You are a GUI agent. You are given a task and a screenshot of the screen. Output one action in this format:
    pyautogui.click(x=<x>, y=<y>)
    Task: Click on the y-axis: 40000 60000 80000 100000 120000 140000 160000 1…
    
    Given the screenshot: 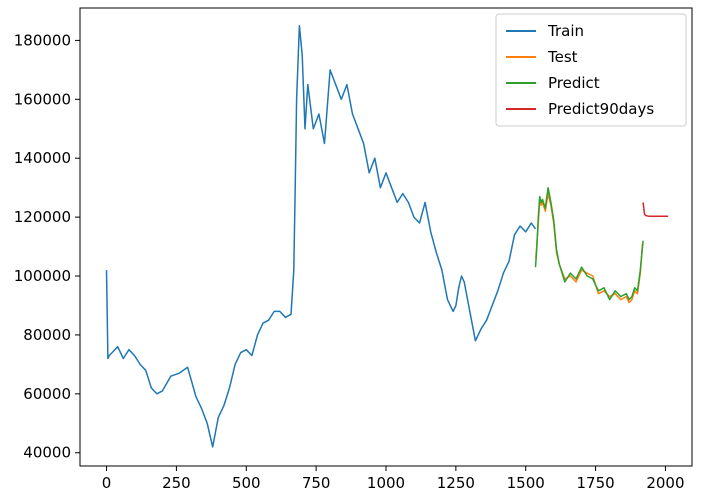 What is the action you would take?
    pyautogui.click(x=47, y=246)
    